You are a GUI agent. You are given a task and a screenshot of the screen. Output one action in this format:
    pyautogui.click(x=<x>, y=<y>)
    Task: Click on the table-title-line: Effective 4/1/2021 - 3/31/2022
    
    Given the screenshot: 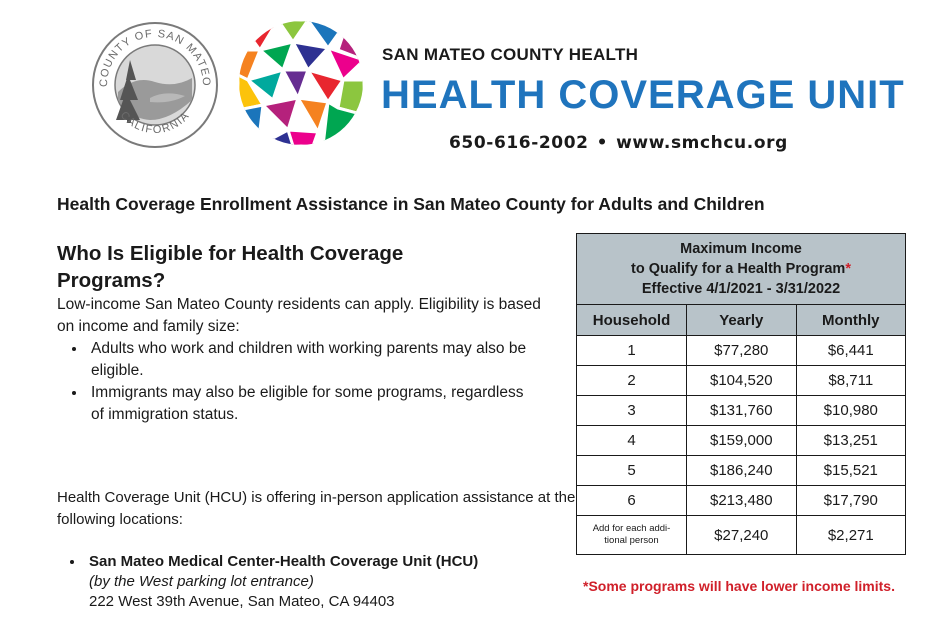 What is the action you would take?
    pyautogui.click(x=741, y=289)
    